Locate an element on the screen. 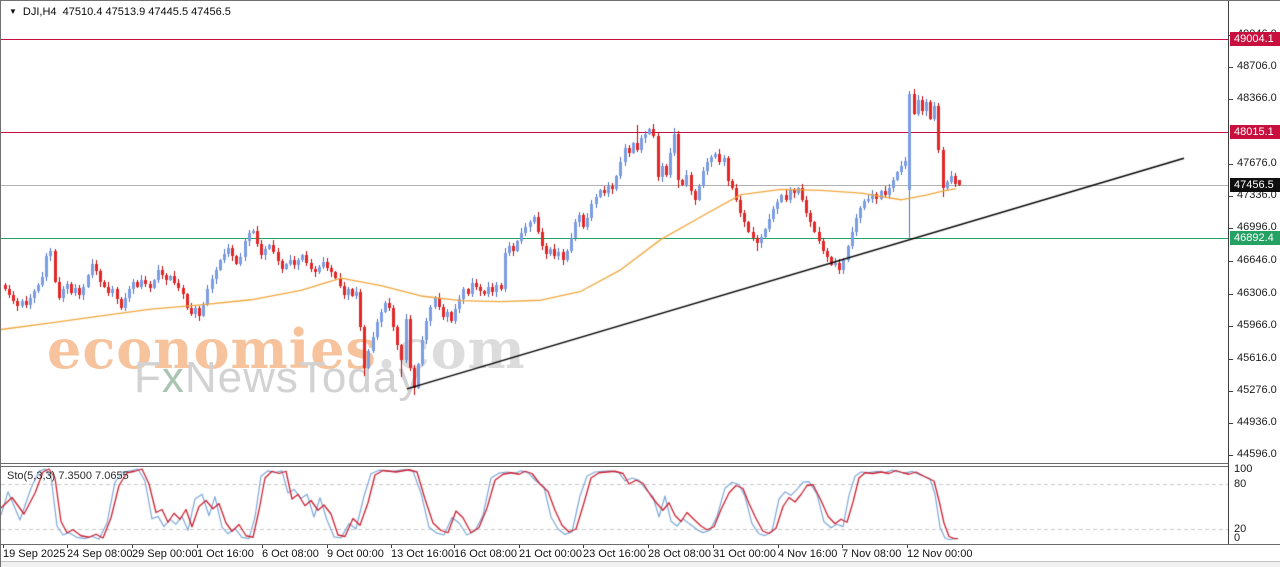 This screenshot has height=567, width=1280. window-bottom-edge is located at coordinates (640, 564).